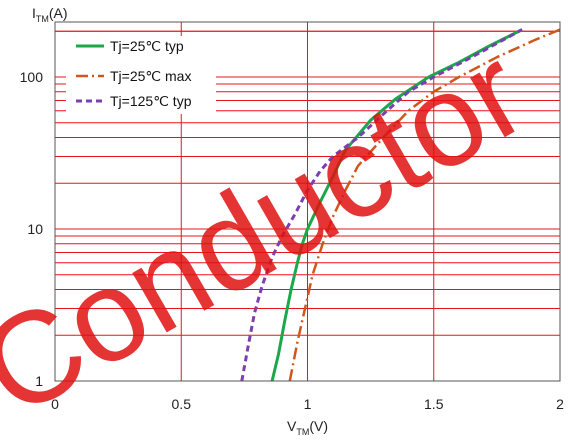  What do you see at coordinates (292, 426) in the screenshot?
I see `x-axis-label: V` at bounding box center [292, 426].